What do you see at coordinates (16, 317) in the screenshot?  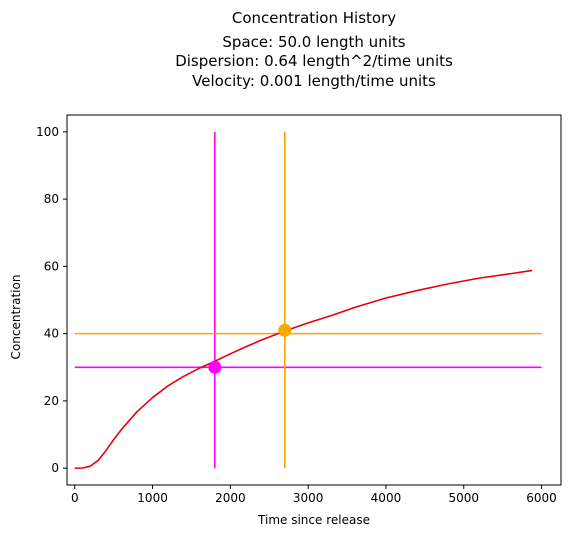 I see `y-axis-label: Concentration` at bounding box center [16, 317].